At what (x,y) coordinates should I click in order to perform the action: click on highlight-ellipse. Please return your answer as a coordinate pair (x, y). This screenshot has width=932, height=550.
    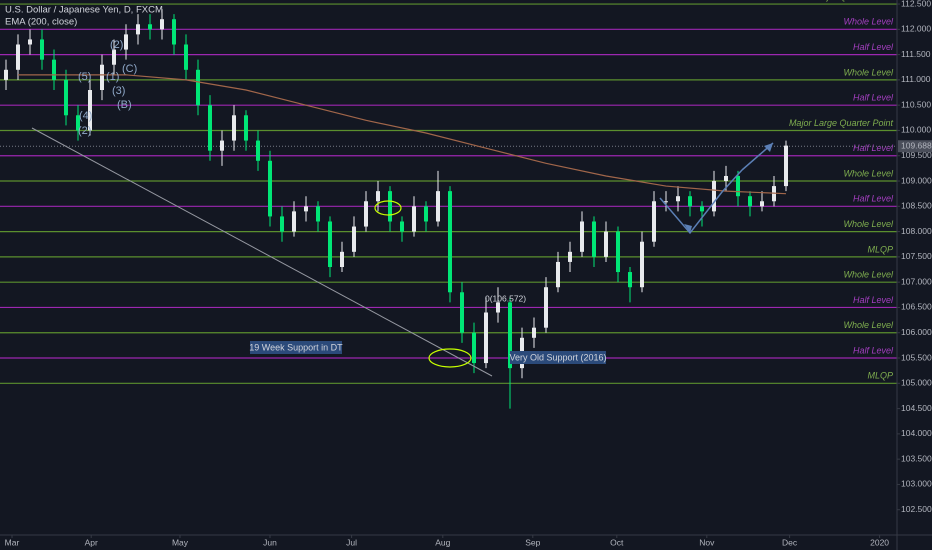
    Looking at the image, I should click on (450, 358).